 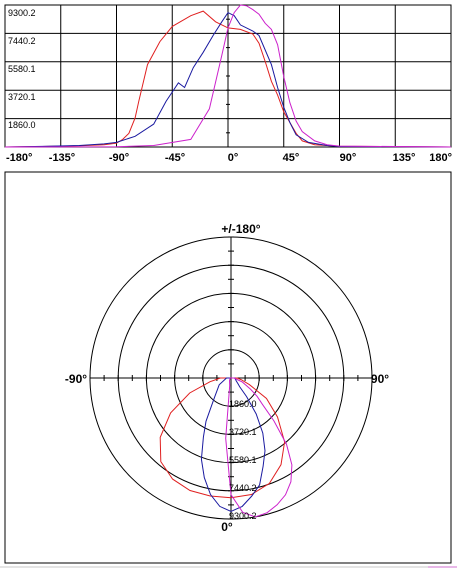 What do you see at coordinates (240, 229) in the screenshot?
I see `angle-label-top: +/-180°` at bounding box center [240, 229].